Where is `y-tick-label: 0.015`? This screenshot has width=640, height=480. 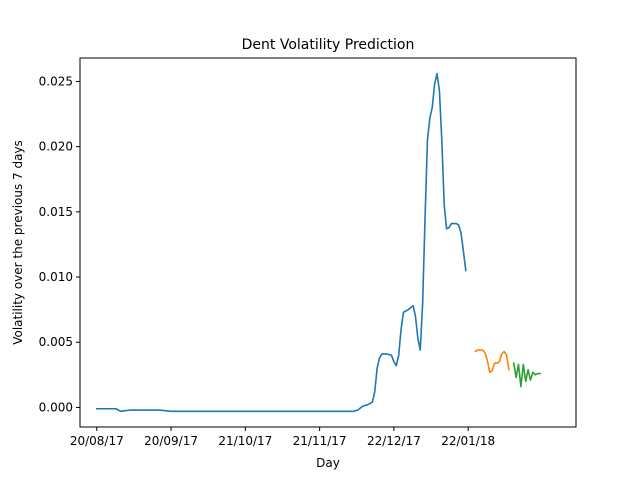 y-tick-label: 0.015 is located at coordinates (56, 212).